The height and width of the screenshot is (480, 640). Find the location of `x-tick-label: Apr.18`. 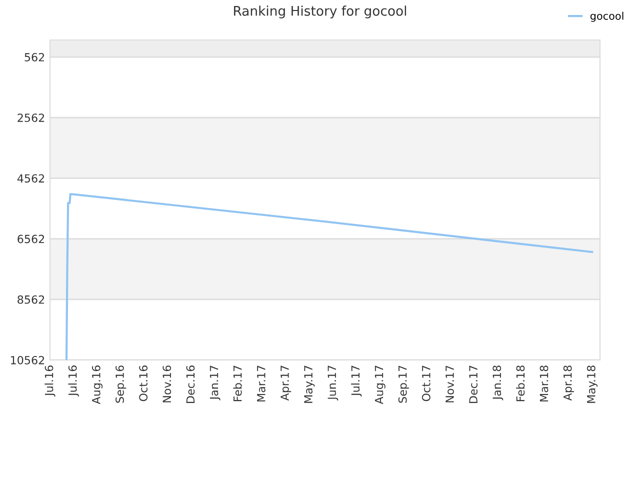

x-tick-label: Apr.18 is located at coordinates (568, 383).